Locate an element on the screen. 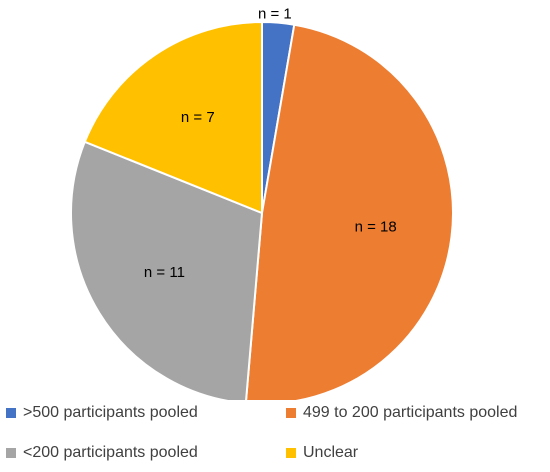 This screenshot has height=472, width=550. legend-item: >500 participants pooled is located at coordinates (102, 413).